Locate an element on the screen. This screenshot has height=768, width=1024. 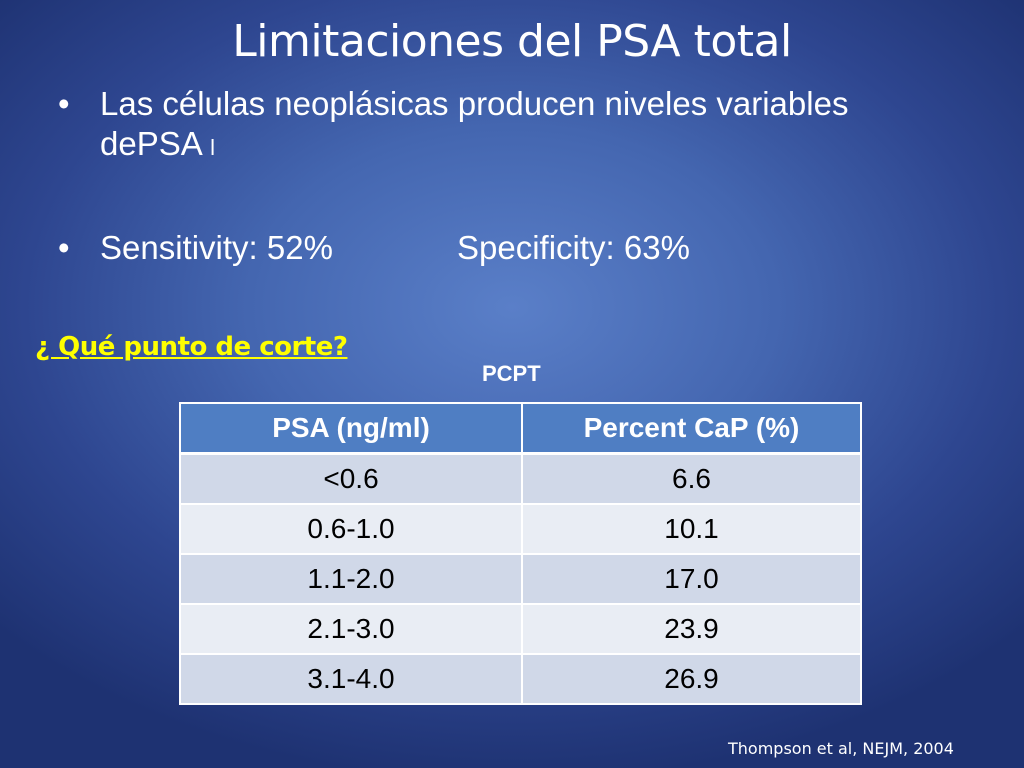
percent-cap-cell: 10.1 is located at coordinates (691, 529).